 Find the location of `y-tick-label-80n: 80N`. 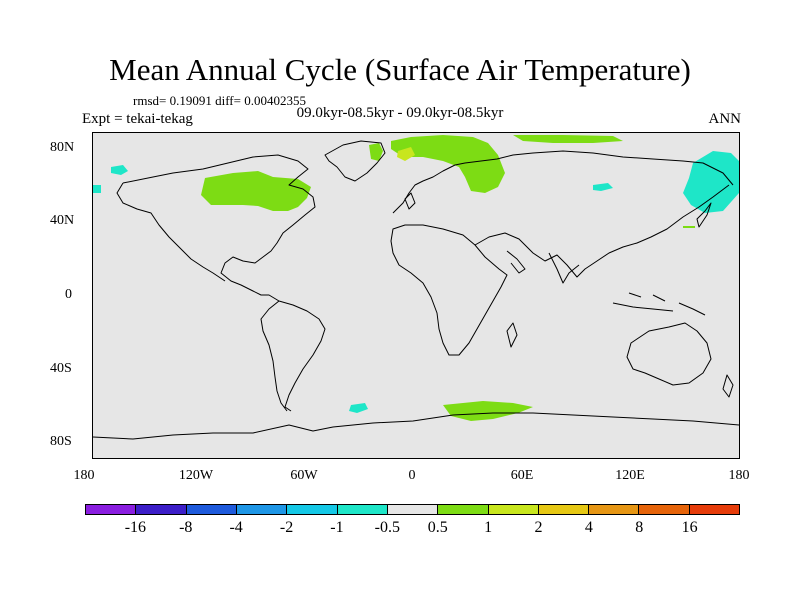

y-tick-label-80n: 80N is located at coordinates (62, 147).